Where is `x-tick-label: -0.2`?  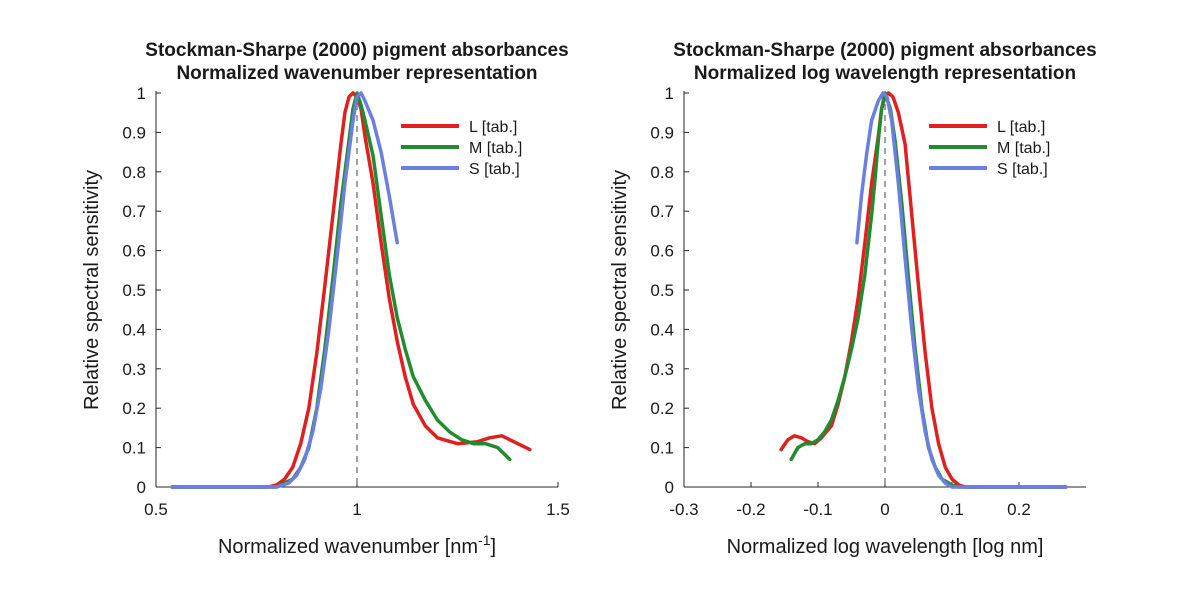 x-tick-label: -0.2 is located at coordinates (750, 509).